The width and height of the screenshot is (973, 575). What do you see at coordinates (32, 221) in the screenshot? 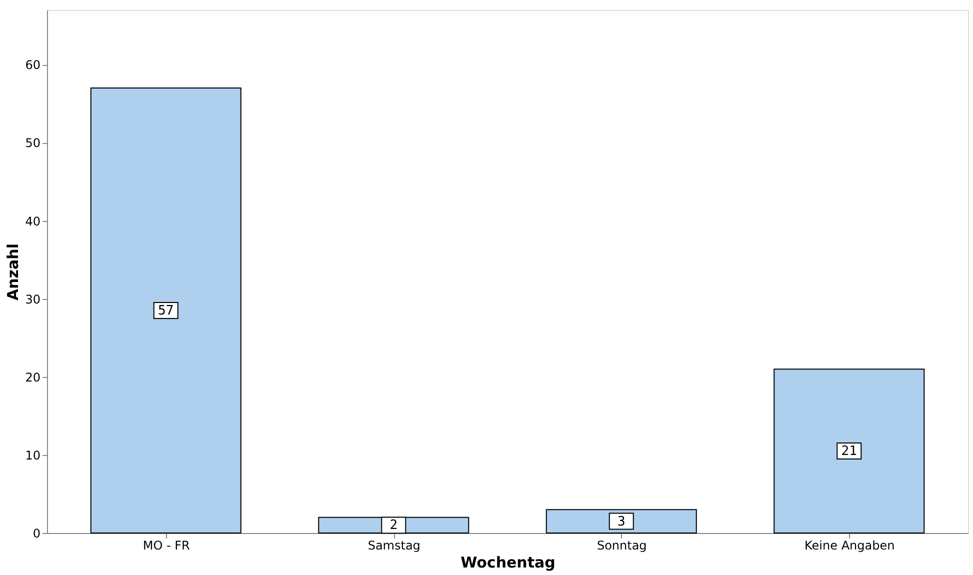
I see `y-tick-label: 40` at bounding box center [32, 221].